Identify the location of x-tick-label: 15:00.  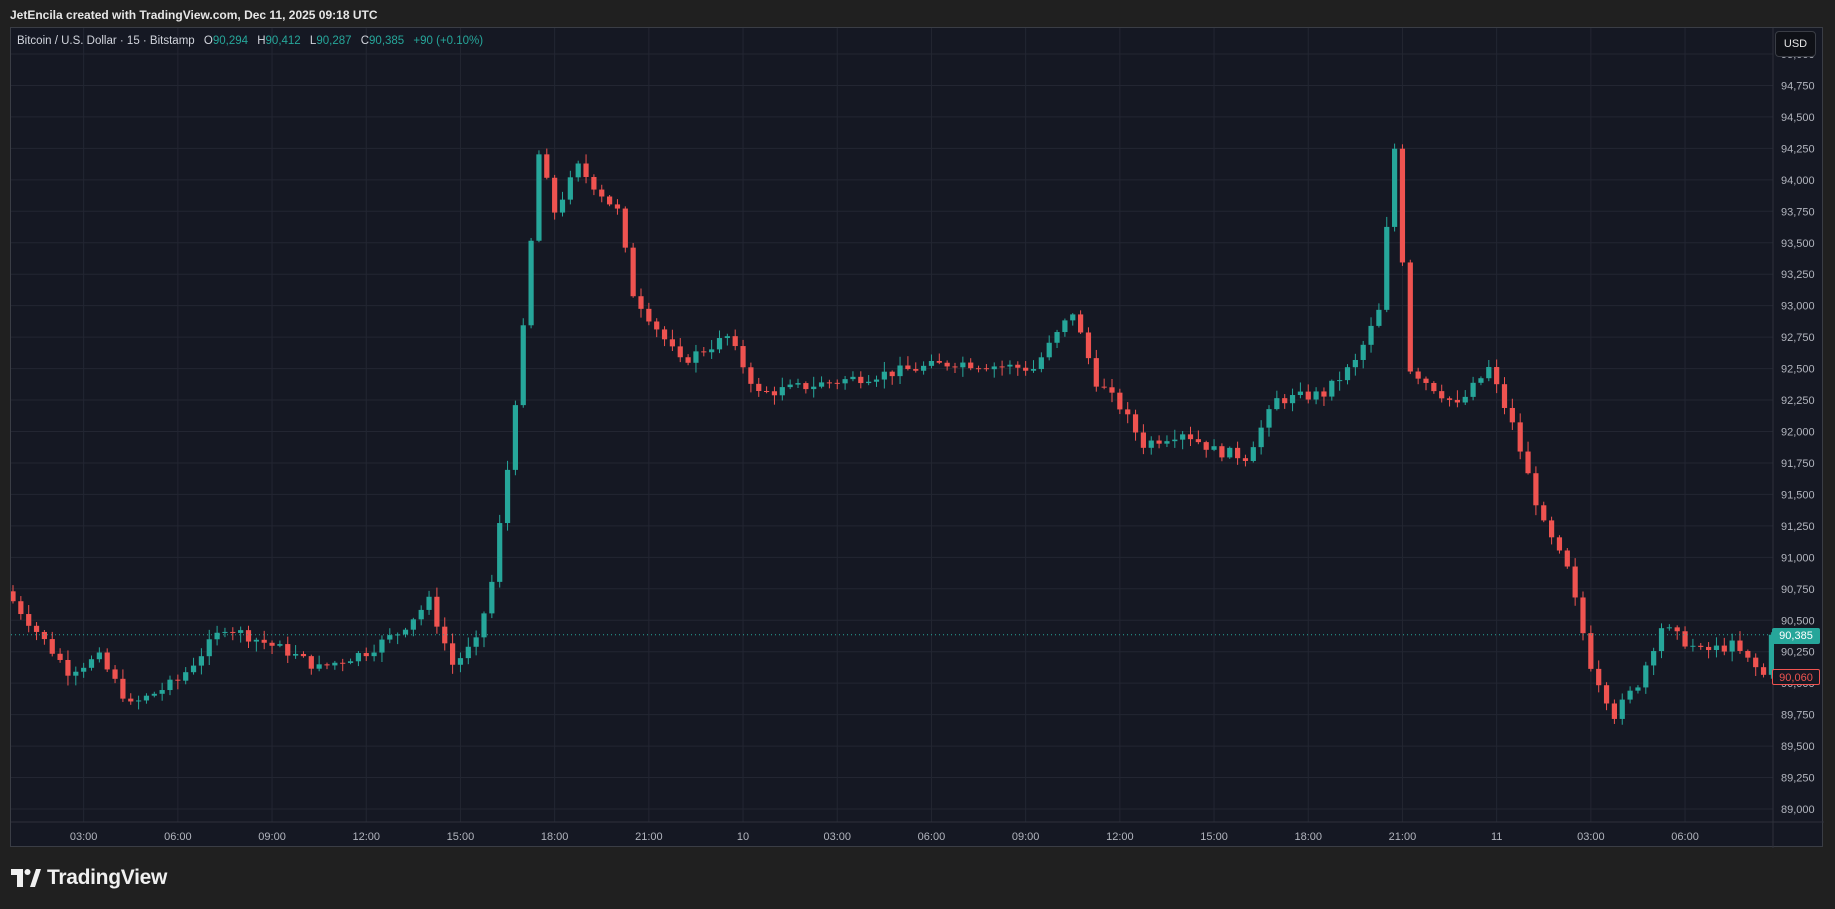
(461, 837).